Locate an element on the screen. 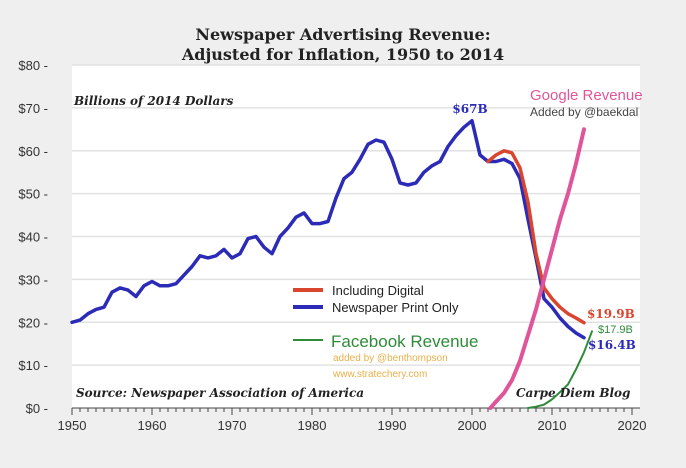 The image size is (686, 468). legend-facebook: Facebook Revenue is located at coordinates (404, 341).